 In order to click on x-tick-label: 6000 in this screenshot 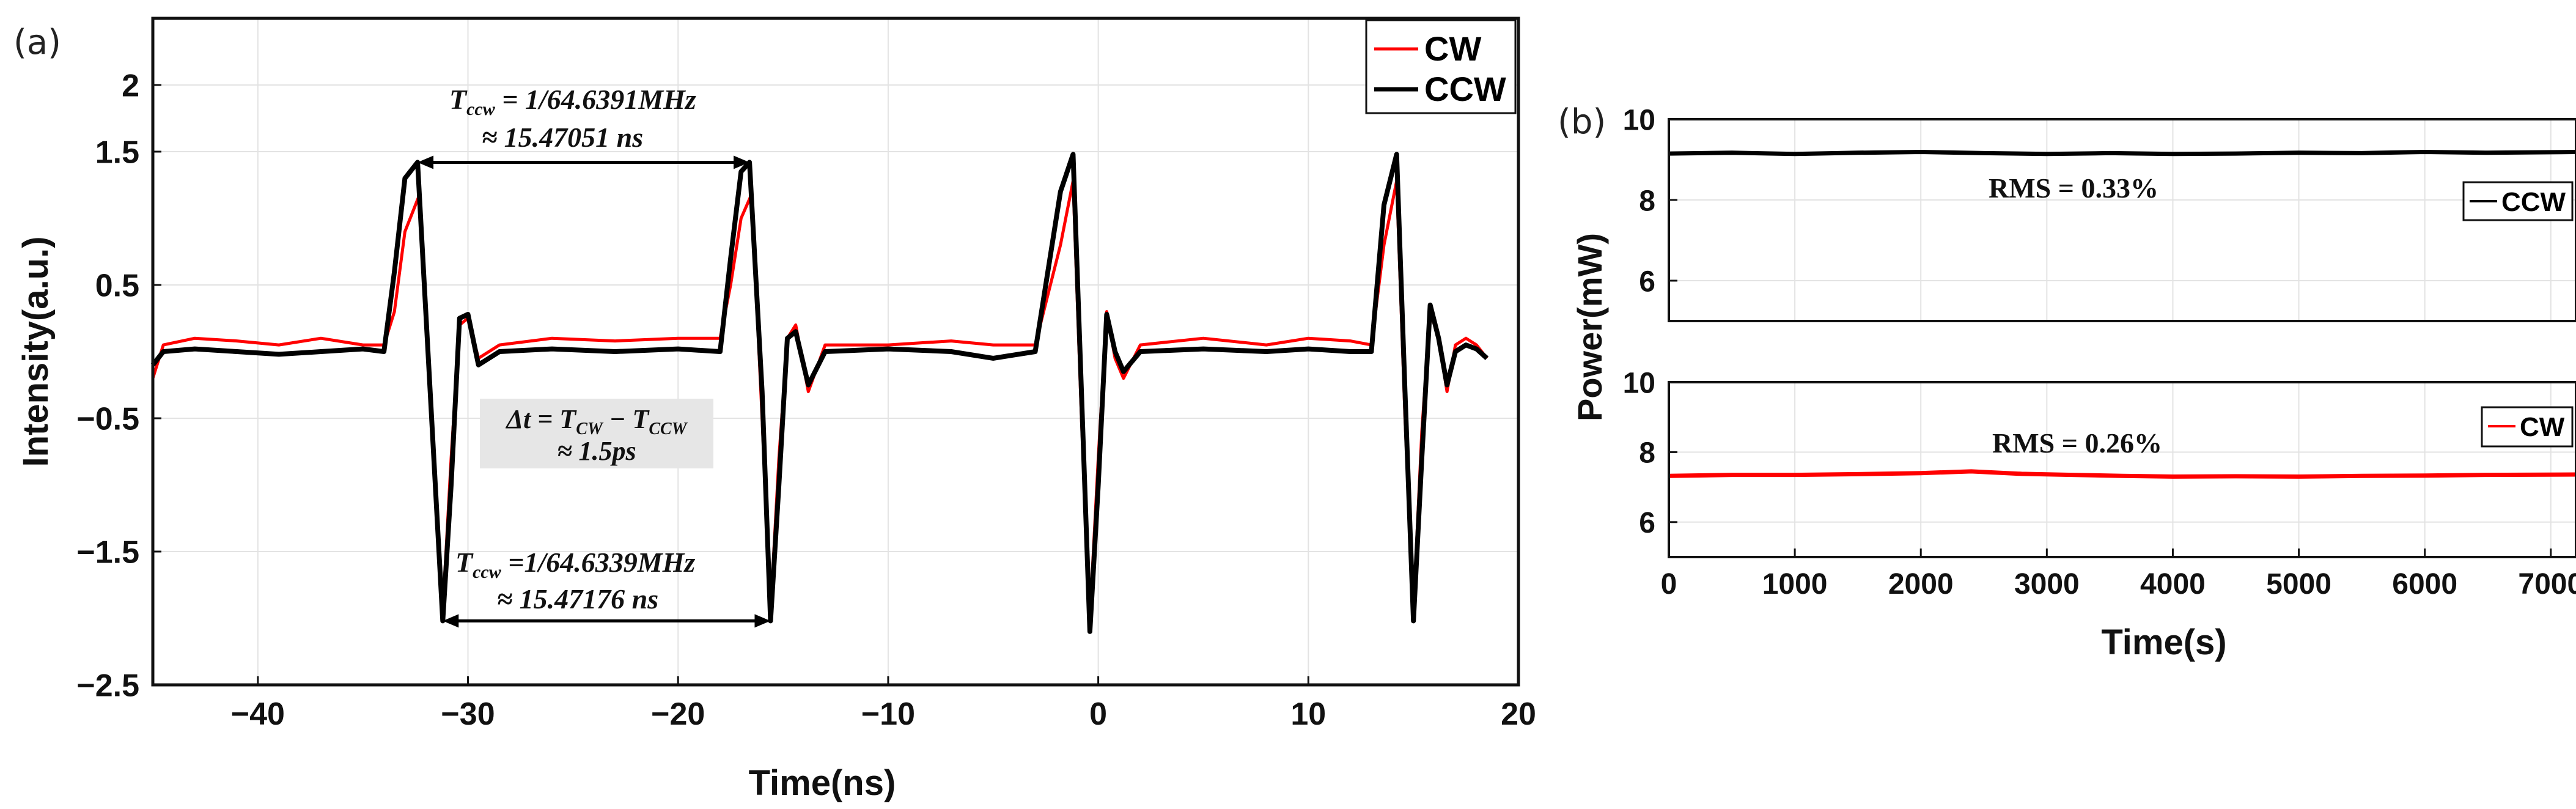, I will do `click(2424, 584)`.